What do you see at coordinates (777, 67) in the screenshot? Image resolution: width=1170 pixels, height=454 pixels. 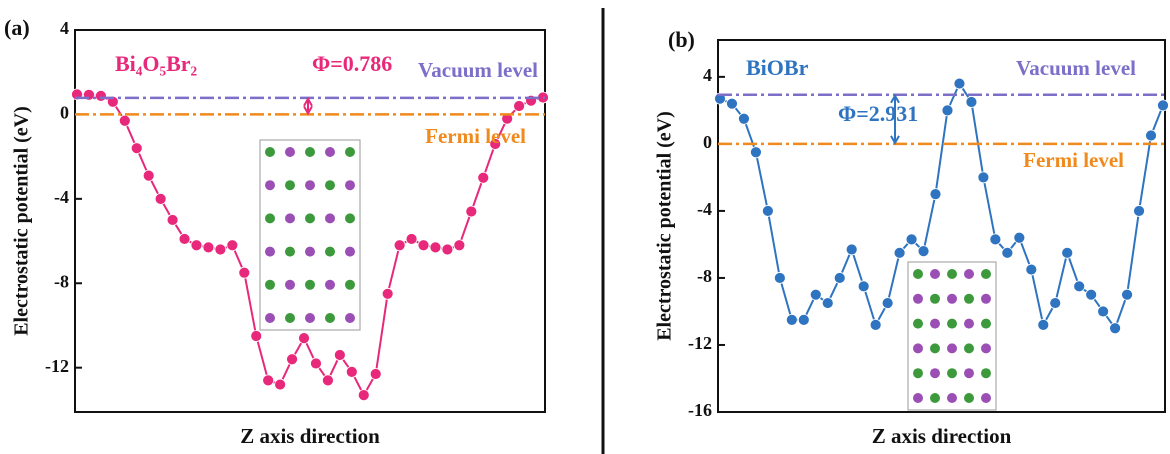 I see `series-title: BiOBr` at bounding box center [777, 67].